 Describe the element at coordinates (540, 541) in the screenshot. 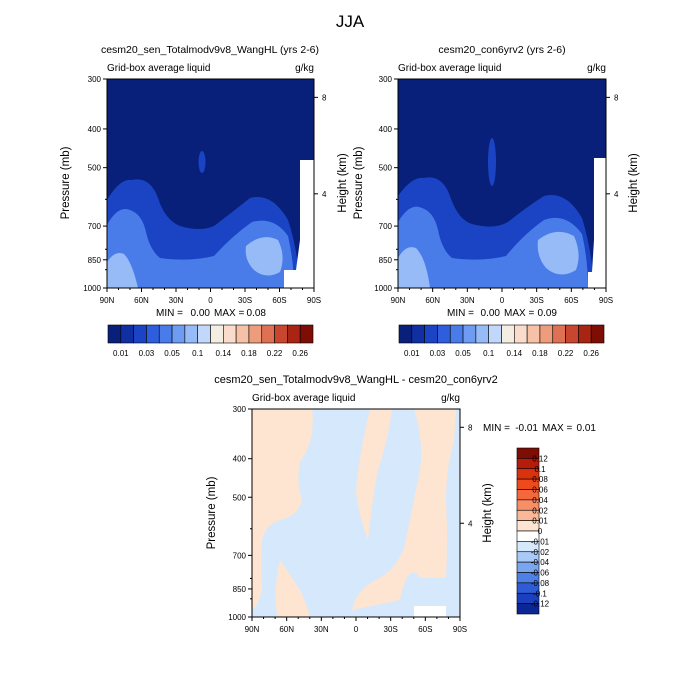

I see `colorbar-label: -0.01` at that location.